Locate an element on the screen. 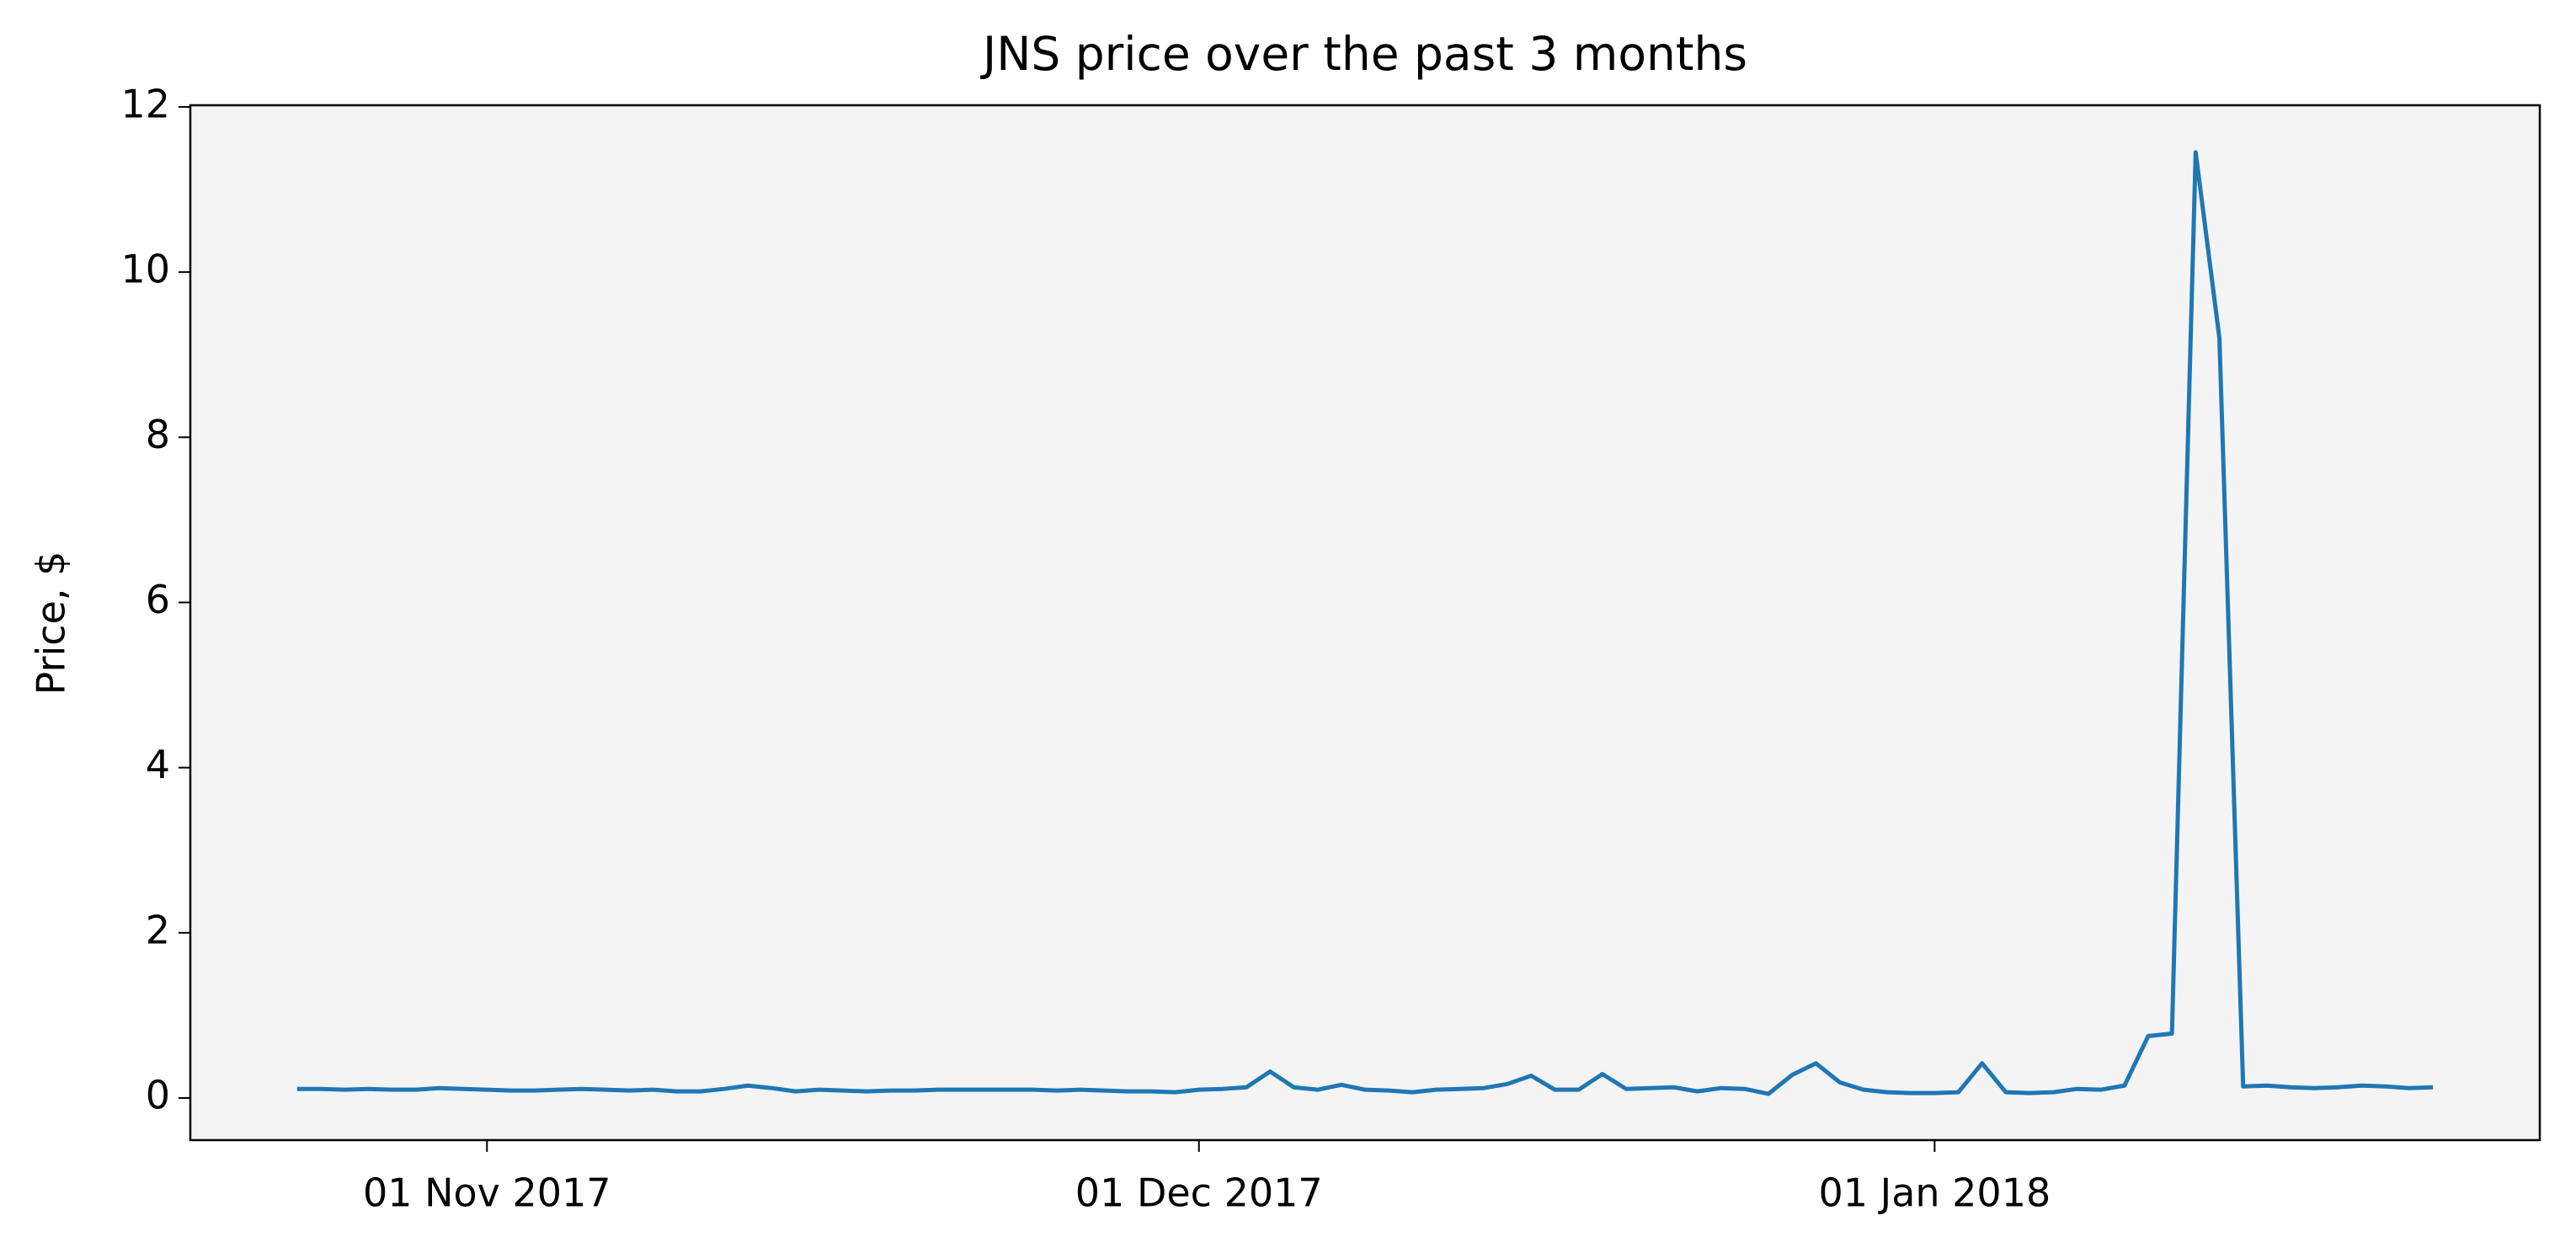 The height and width of the screenshot is (1258, 2576). y-tick-label: 0 is located at coordinates (158, 1094).